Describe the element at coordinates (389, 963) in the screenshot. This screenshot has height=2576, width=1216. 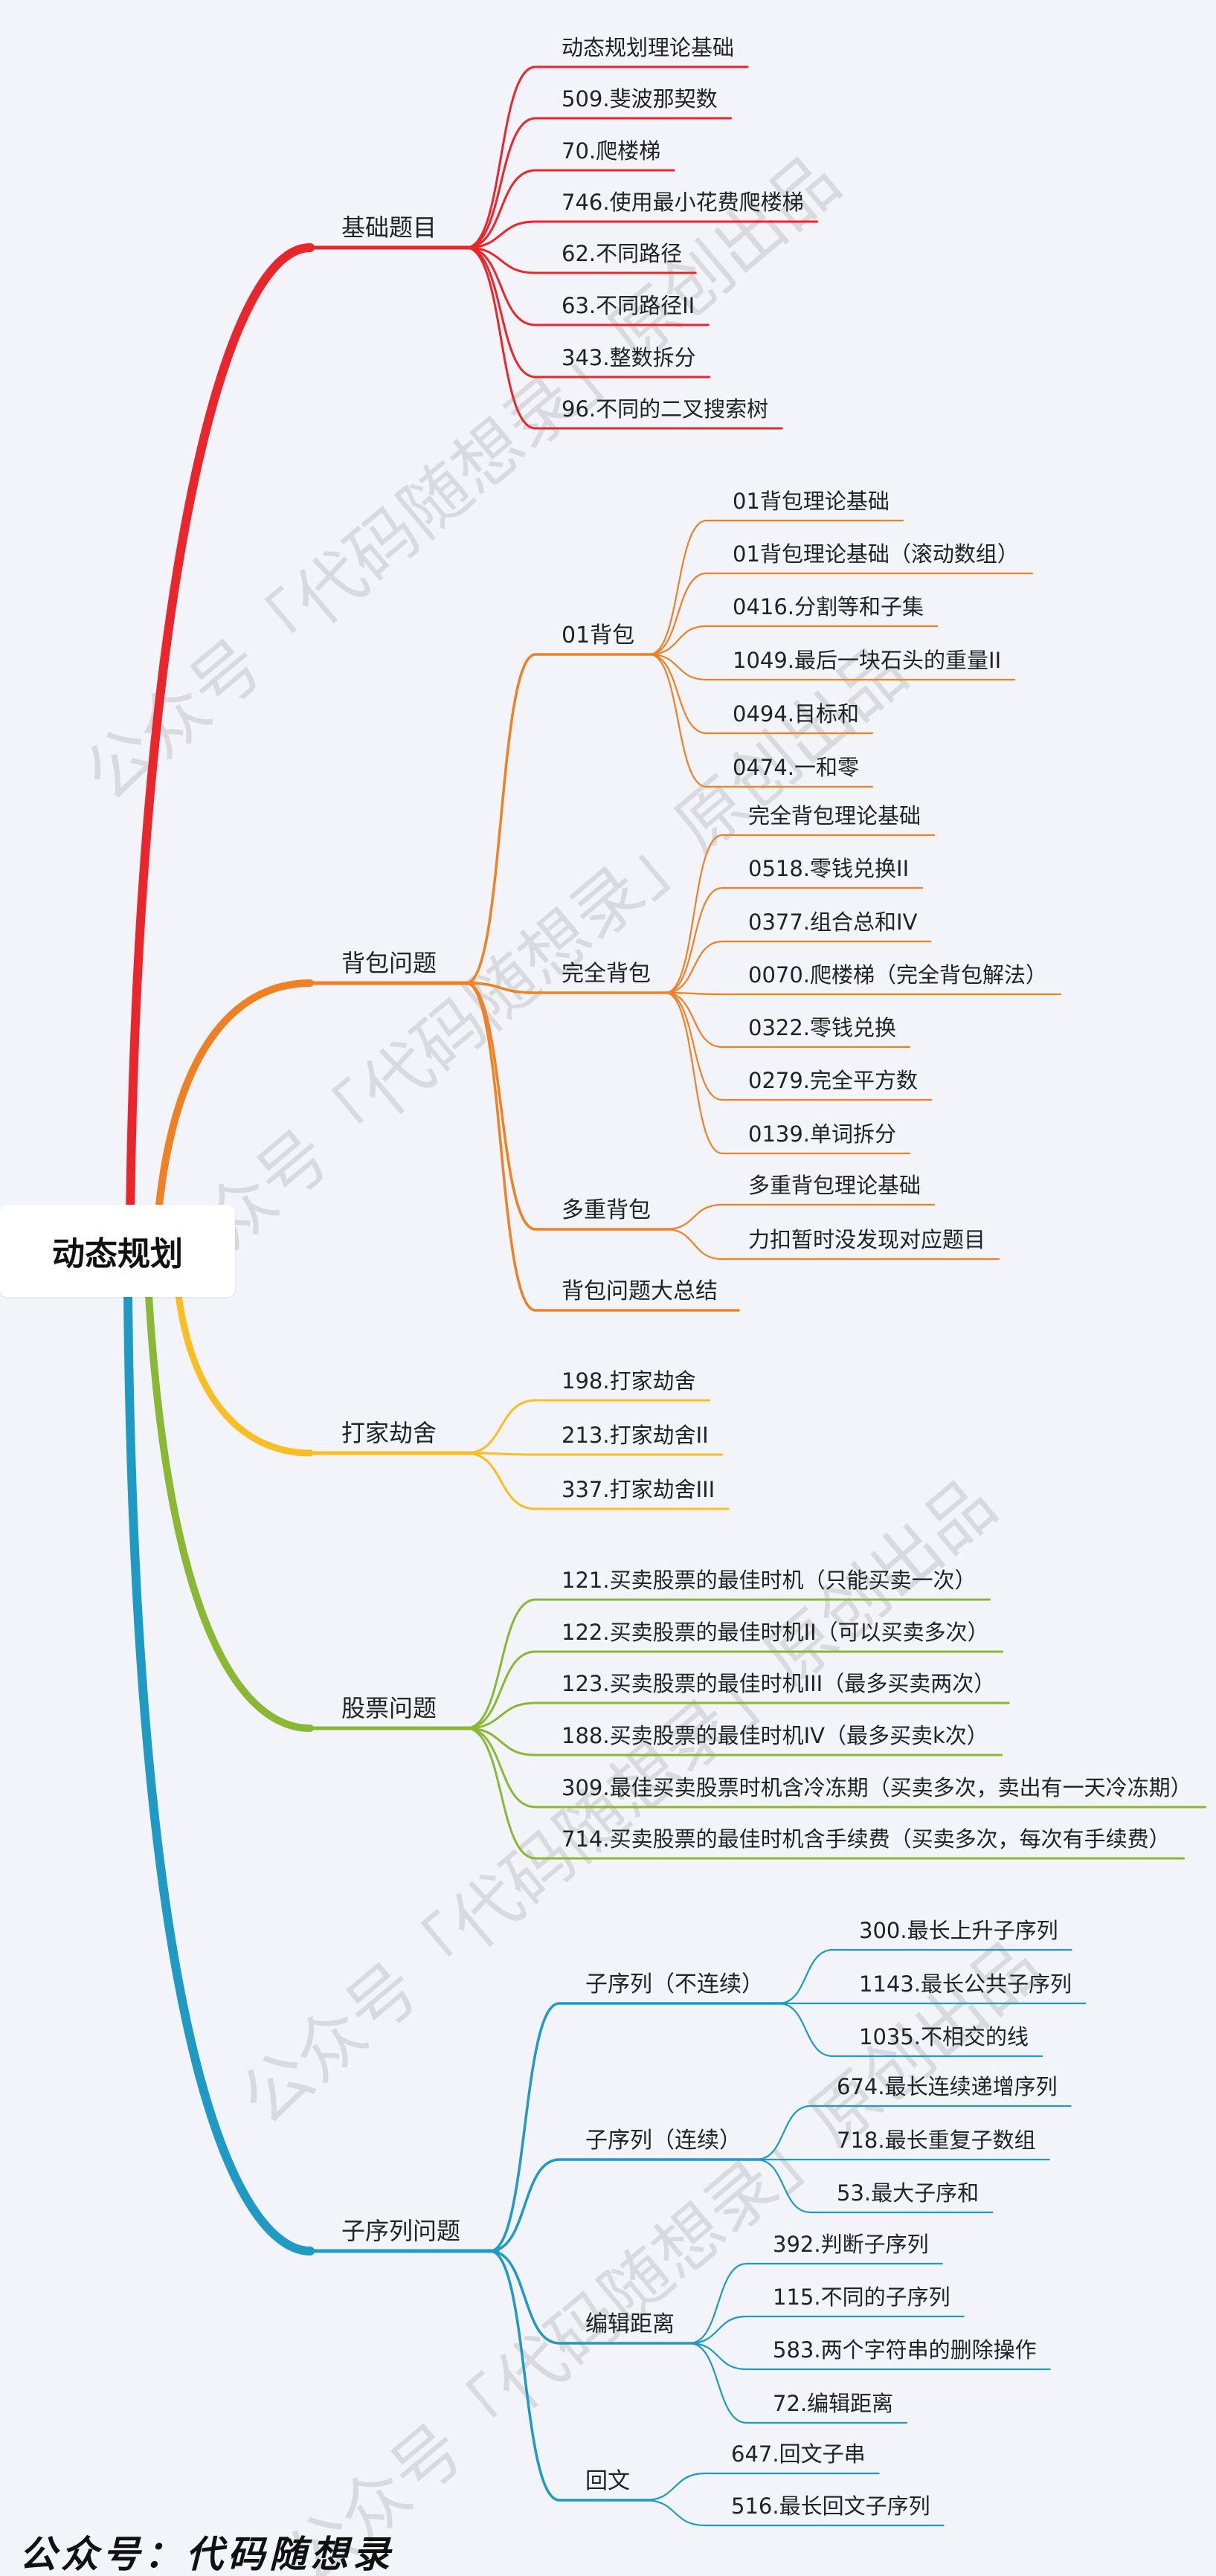
I see `branch-node-label: 背包问题` at that location.